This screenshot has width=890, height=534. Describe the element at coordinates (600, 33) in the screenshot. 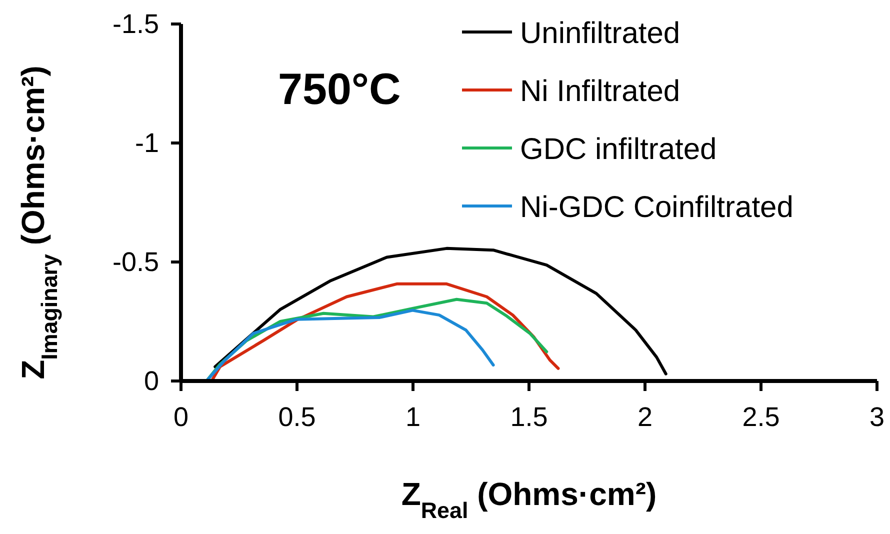

I see `legend-label: Uninfiltrated` at that location.